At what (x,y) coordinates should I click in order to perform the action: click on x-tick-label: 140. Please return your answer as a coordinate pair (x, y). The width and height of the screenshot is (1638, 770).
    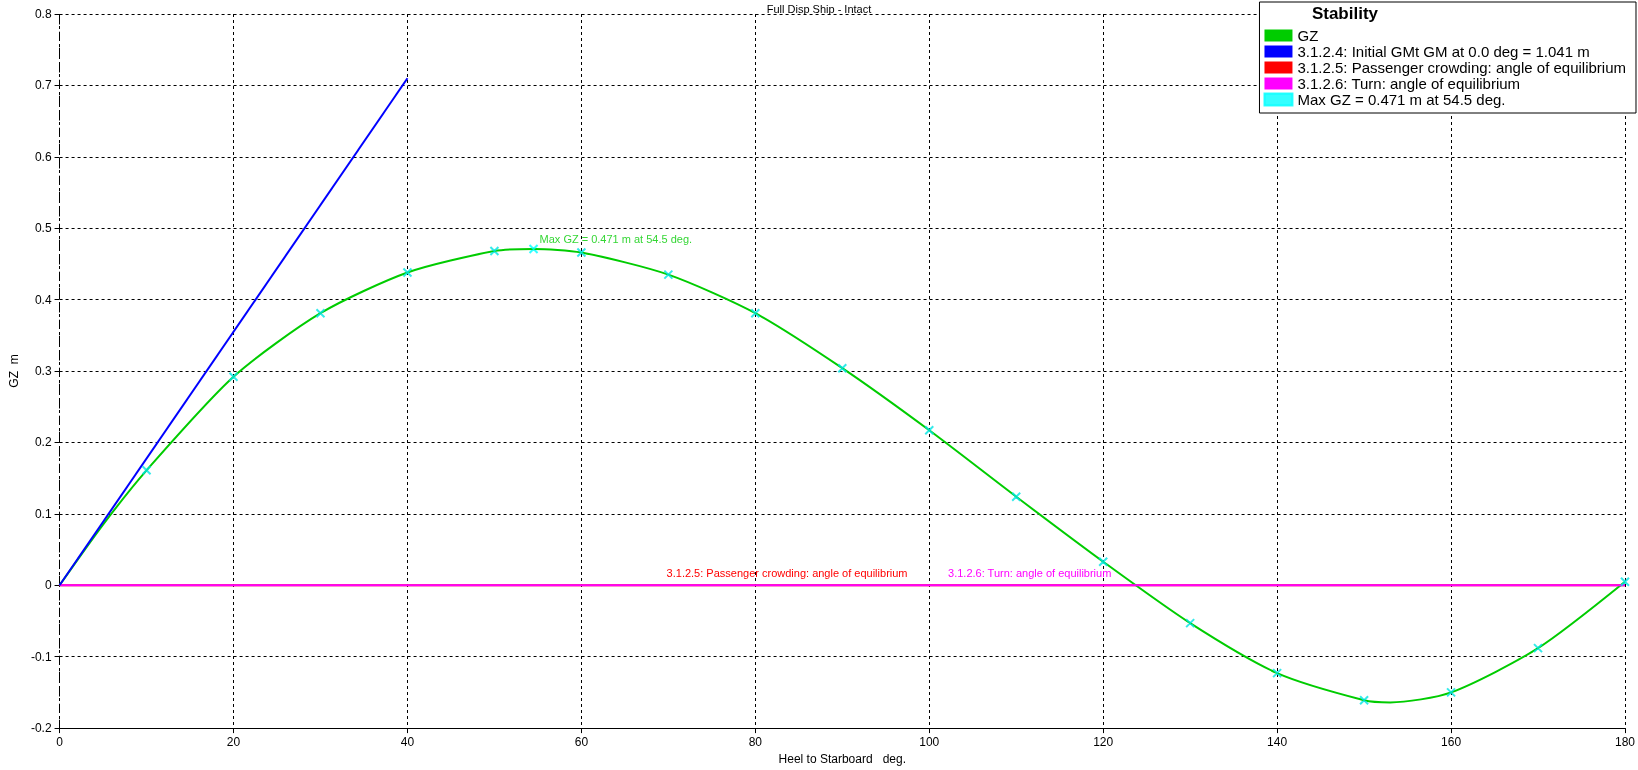
    Looking at the image, I should click on (1277, 742).